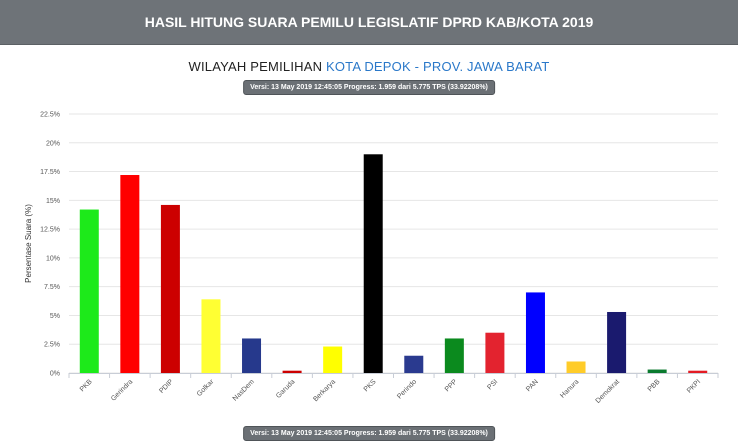 Image resolution: width=738 pixels, height=447 pixels. I want to click on x-tick-label: PSI, so click(492, 384).